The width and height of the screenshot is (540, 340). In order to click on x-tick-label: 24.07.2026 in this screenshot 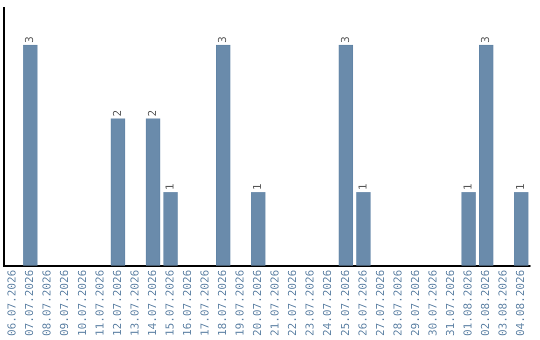, I will do `click(327, 303)`.